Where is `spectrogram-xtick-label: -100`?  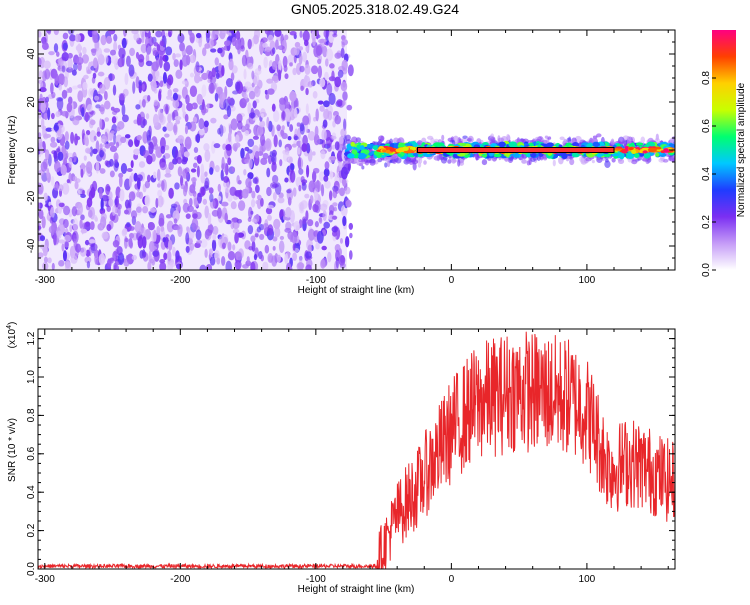 spectrogram-xtick-label: -100 is located at coordinates (316, 280).